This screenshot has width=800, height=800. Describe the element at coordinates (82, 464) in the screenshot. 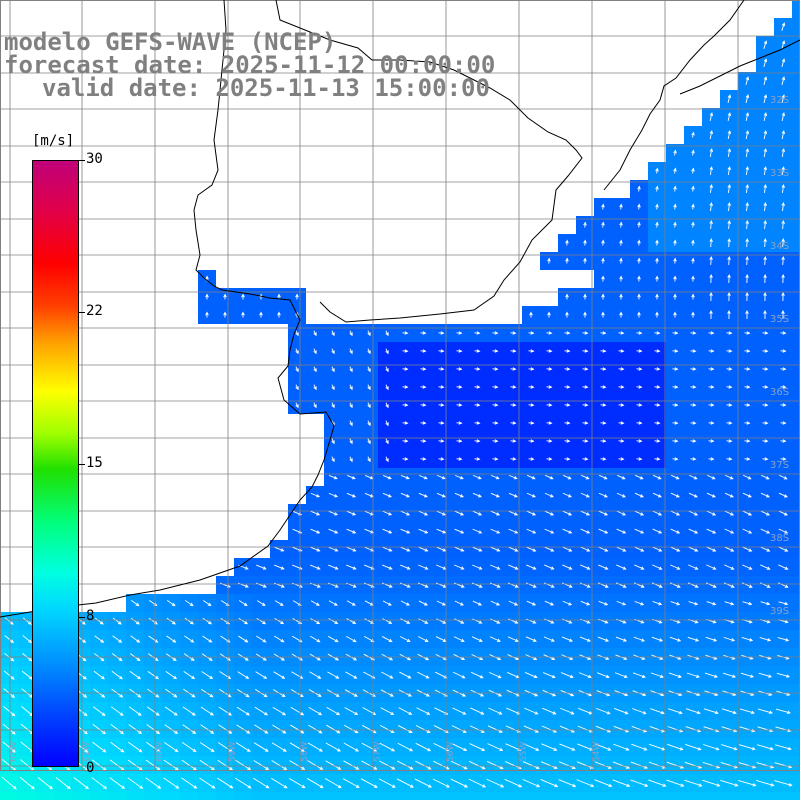

I see `colorbar-tick` at that location.